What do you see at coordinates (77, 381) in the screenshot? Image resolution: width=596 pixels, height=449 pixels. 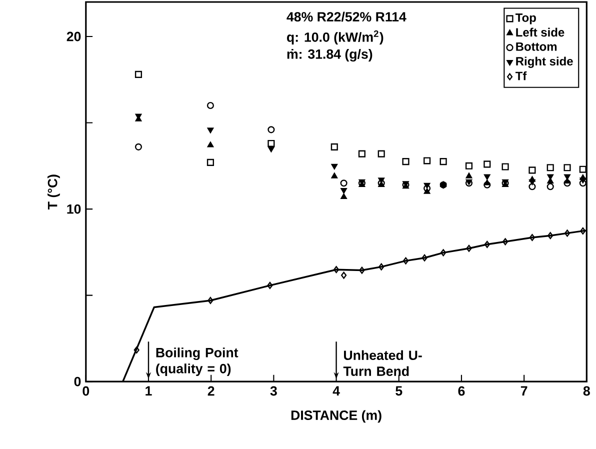 I see `y-tick-label: 0` at bounding box center [77, 381].